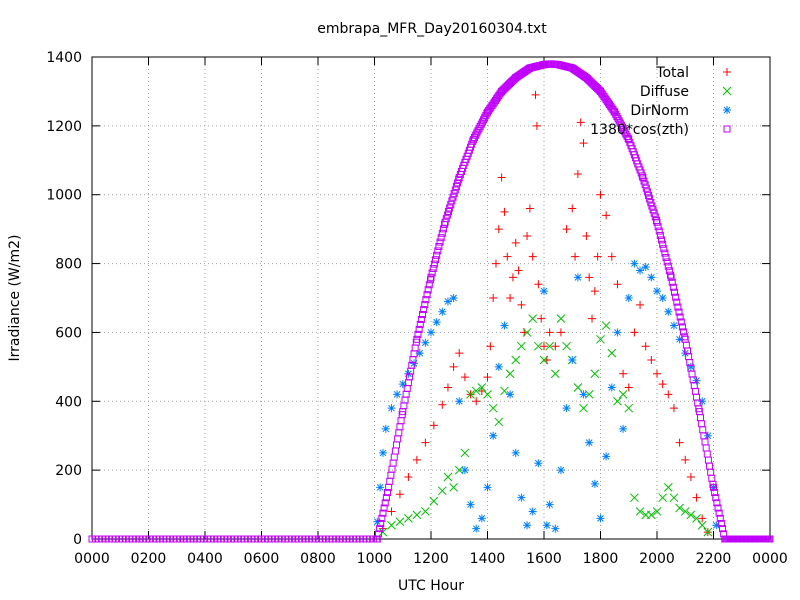 The image size is (800, 600). Describe the element at coordinates (92, 559) in the screenshot. I see `x-tick-label: 0000` at that location.